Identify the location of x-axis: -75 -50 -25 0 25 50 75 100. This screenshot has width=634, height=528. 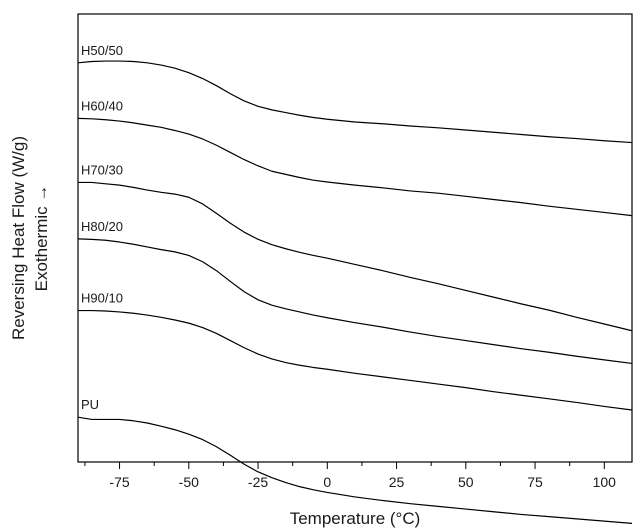
(350, 476).